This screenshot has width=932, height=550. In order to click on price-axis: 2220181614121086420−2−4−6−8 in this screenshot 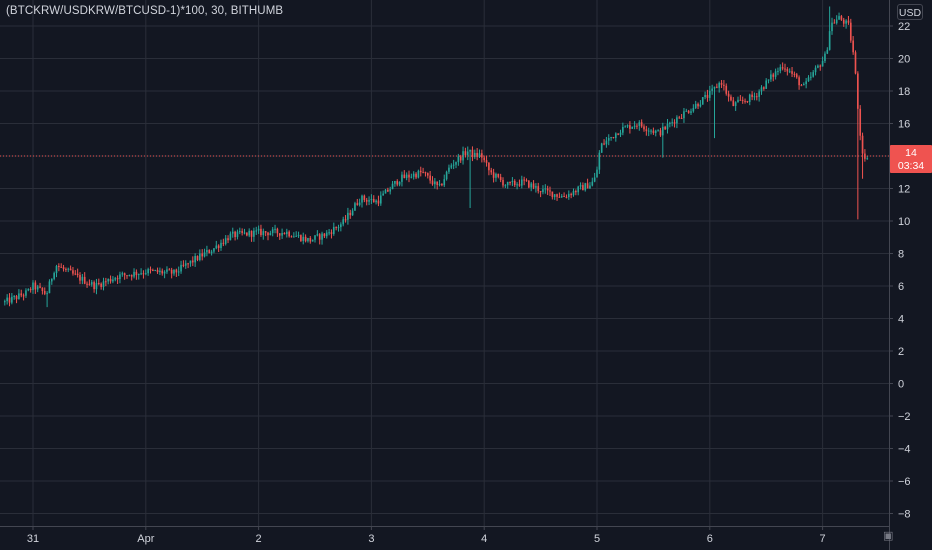, I will do `click(900, 275)`.